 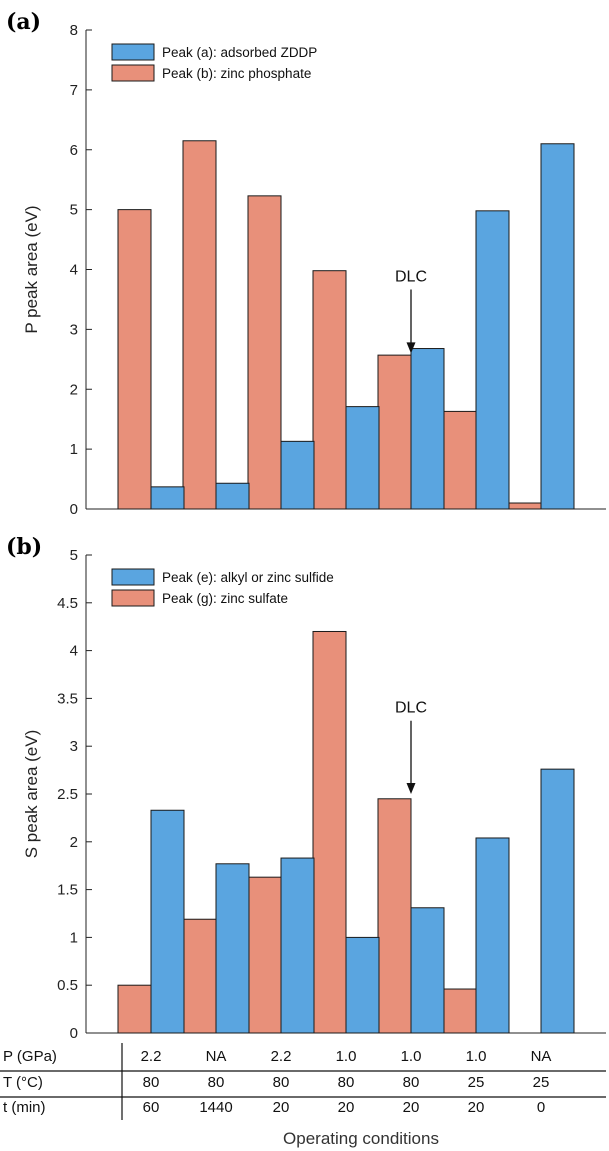 I want to click on x-axis-label: Operating conditions, so click(x=361, y=1138).